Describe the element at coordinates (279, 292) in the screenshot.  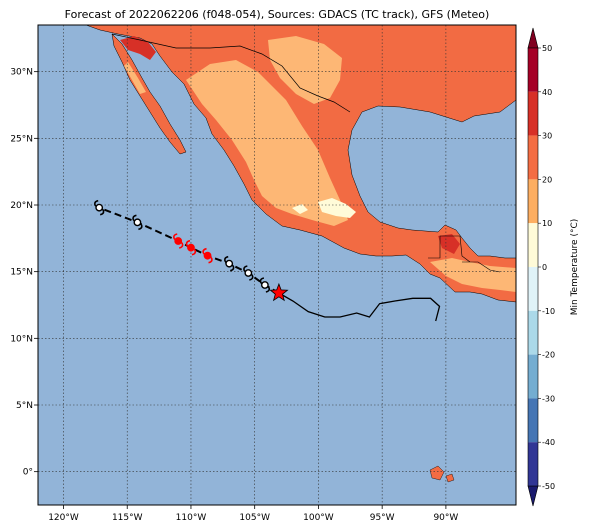
I see `current-position-star-icon` at that location.